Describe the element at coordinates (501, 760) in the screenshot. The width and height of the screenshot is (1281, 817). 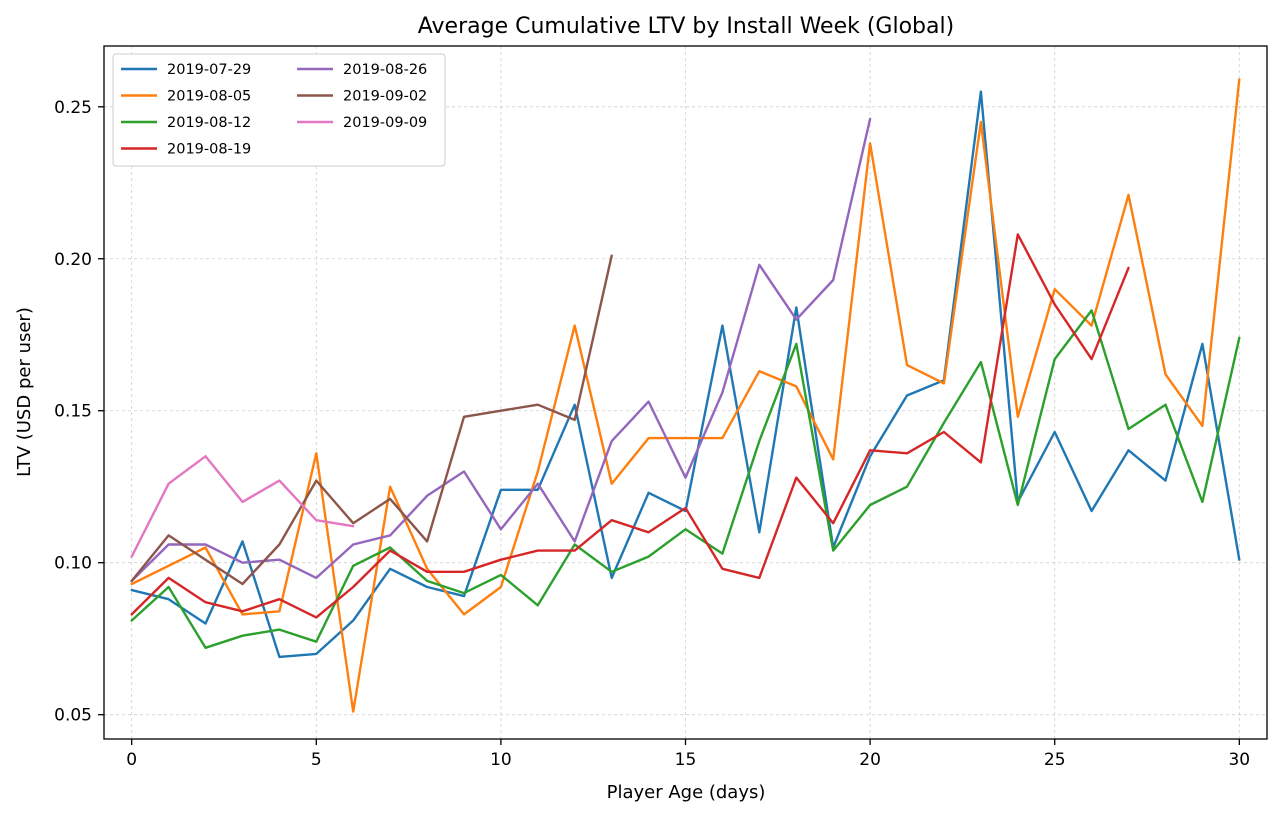
I see `x-tick-label: 10` at that location.